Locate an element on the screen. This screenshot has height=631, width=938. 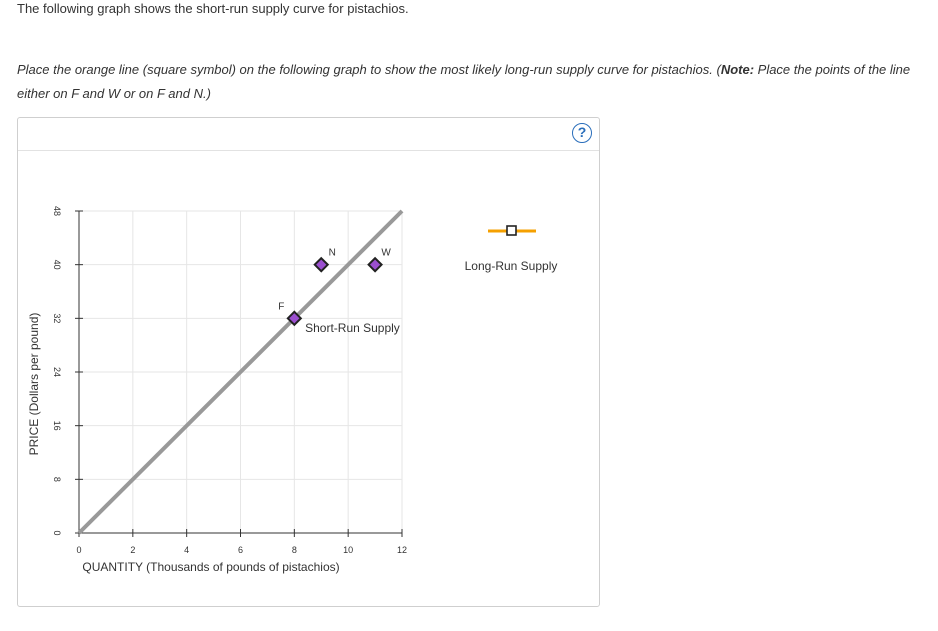
y-tick-label: 48 is located at coordinates (57, 211).